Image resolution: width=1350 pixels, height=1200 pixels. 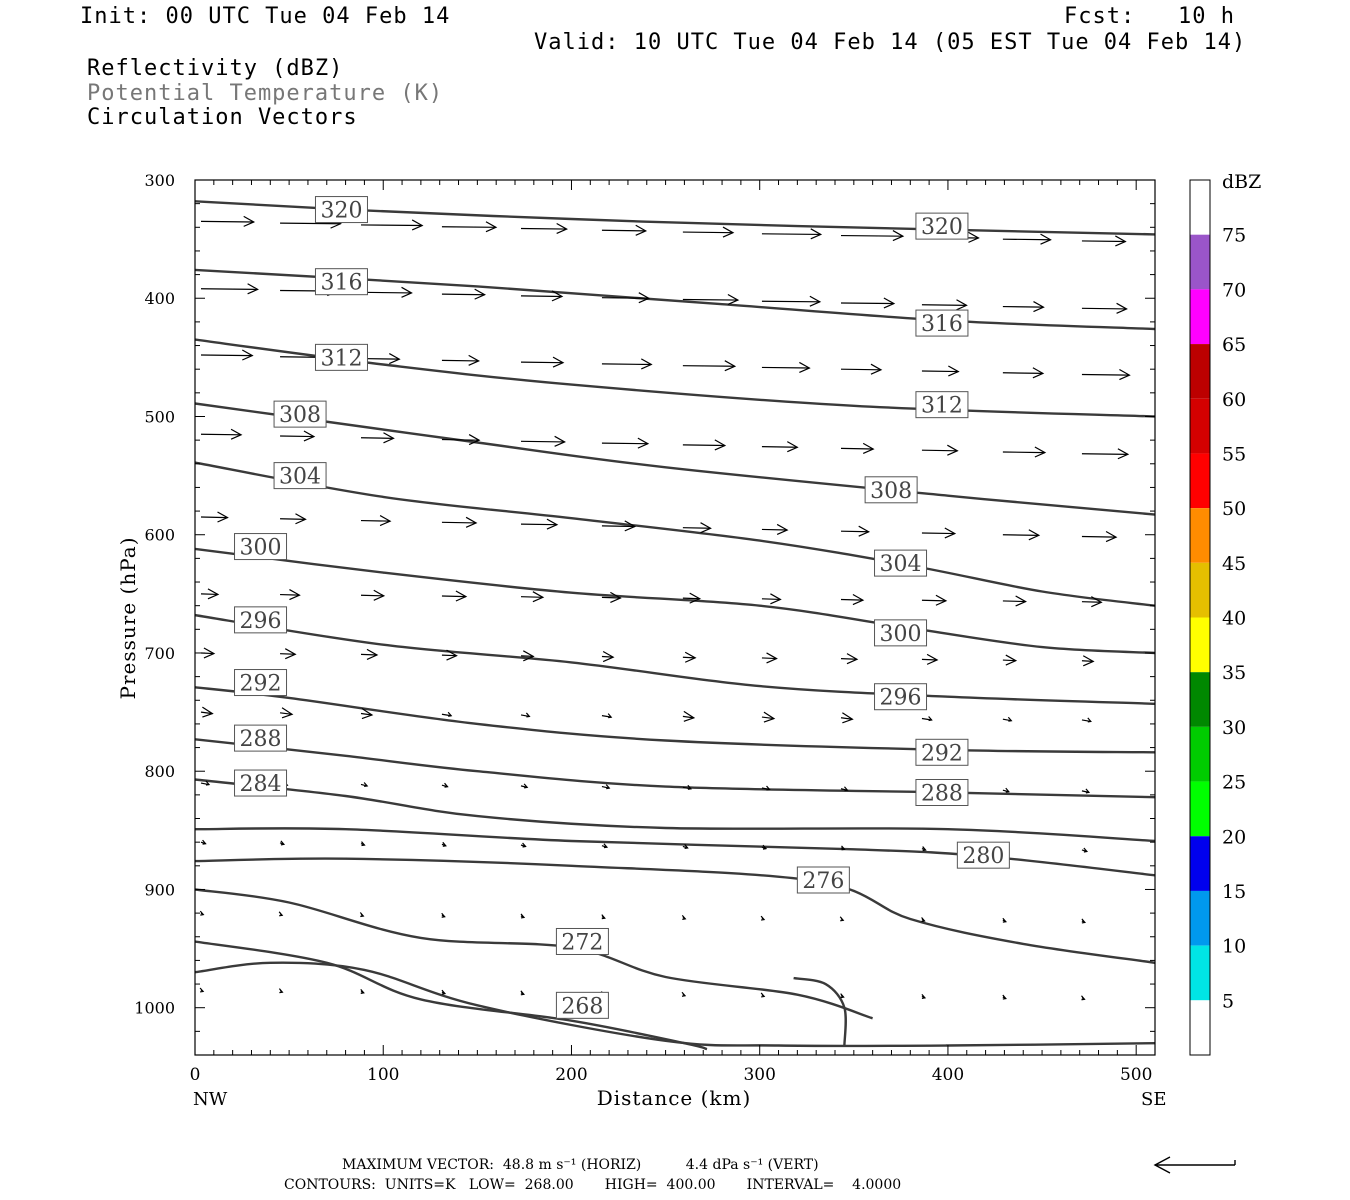 I want to click on y-tick-label: 900, so click(x=159, y=889).